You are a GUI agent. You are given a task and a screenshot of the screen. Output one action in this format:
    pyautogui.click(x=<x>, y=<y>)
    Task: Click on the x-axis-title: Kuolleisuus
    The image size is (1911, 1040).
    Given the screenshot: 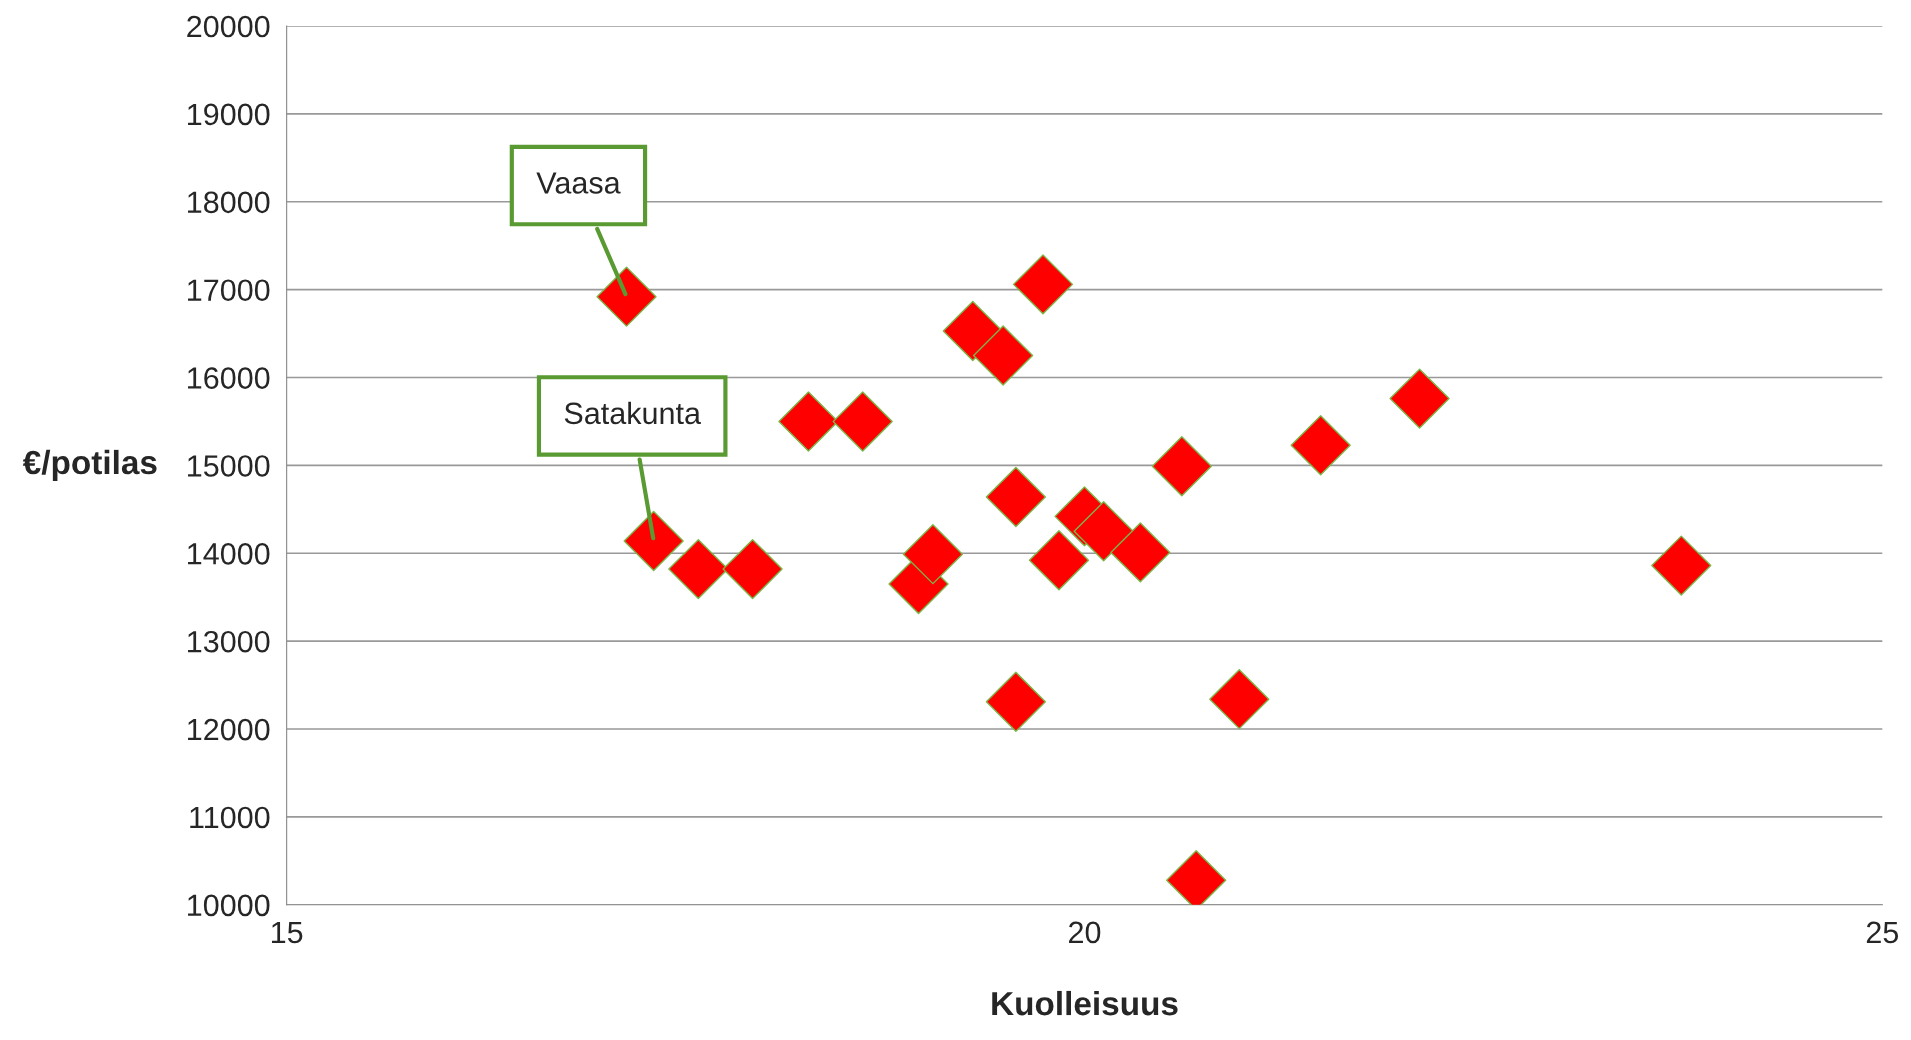 What is the action you would take?
    pyautogui.click(x=1085, y=1003)
    